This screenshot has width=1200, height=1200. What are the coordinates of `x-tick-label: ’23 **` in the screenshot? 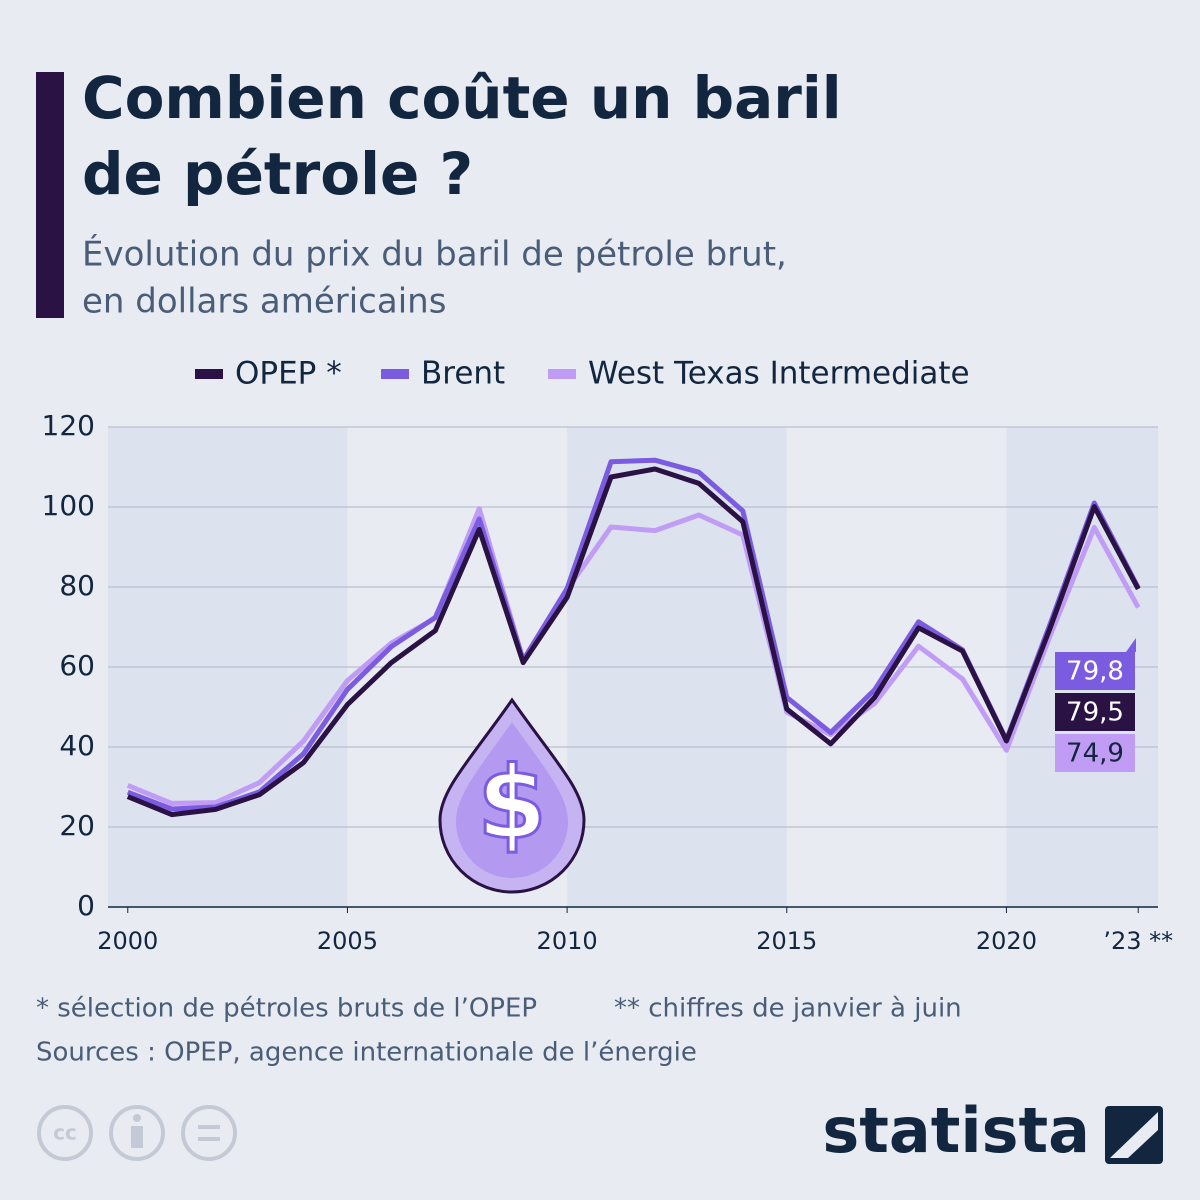 It's located at (1138, 941).